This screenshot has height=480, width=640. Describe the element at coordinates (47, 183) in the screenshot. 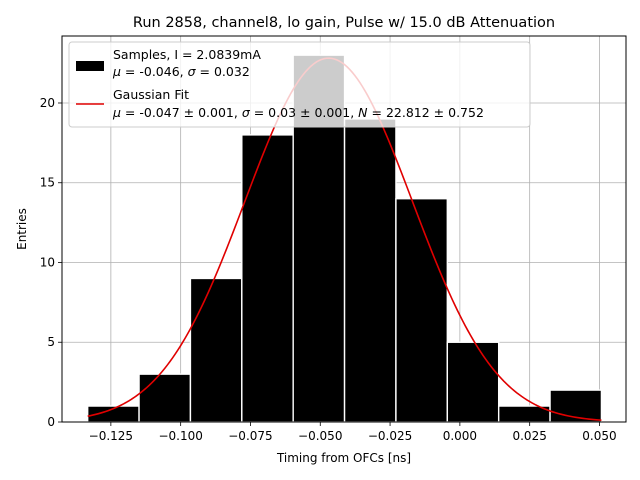

I see `y-tick-label: 15` at that location.